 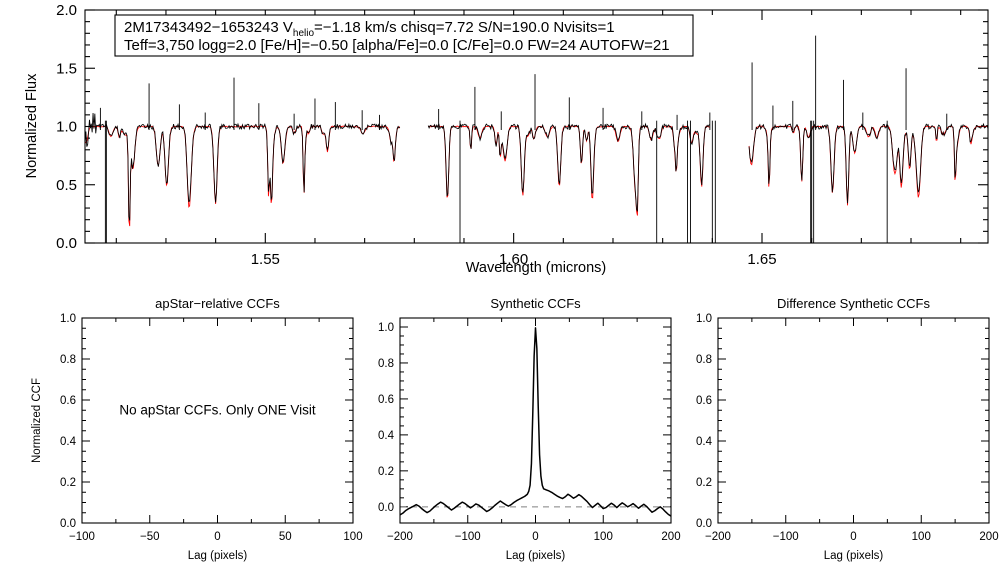 What do you see at coordinates (304, 33) in the screenshot?
I see `info-vhelio-subscript: helio` at bounding box center [304, 33].